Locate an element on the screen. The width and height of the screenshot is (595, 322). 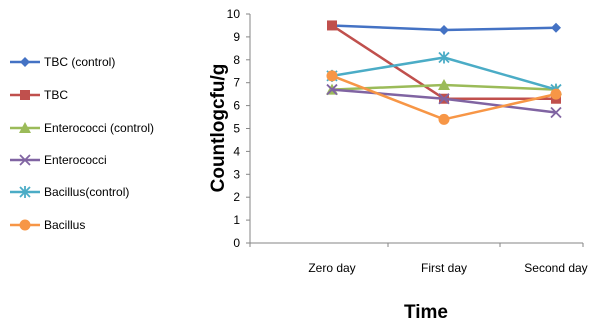
y-tick-label: 2 is located at coordinates (236, 197).